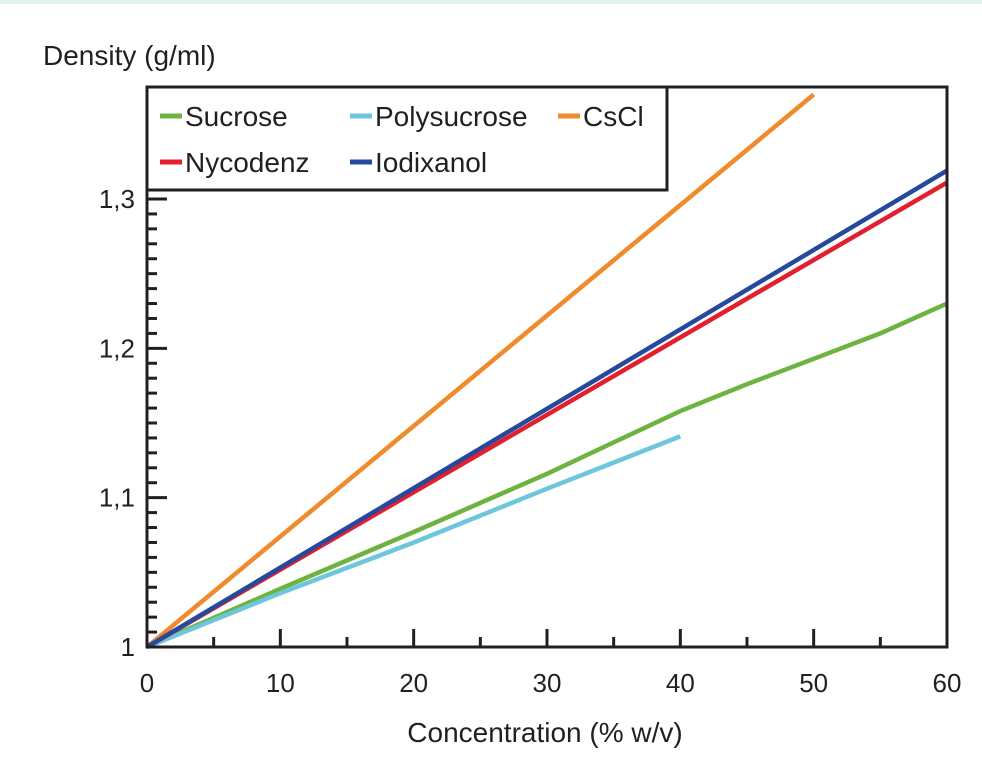 The width and height of the screenshot is (982, 775). I want to click on legend-label-sucrose: Sucrose, so click(236, 116).